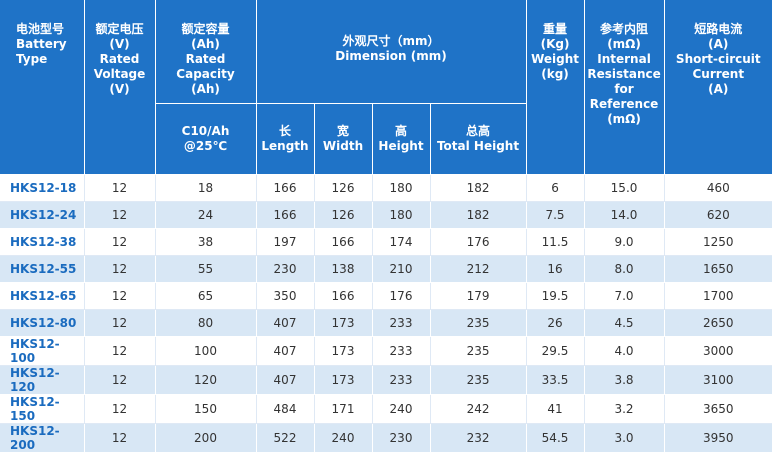  What do you see at coordinates (555, 380) in the screenshot?
I see `cell-weight: 33.5` at bounding box center [555, 380].